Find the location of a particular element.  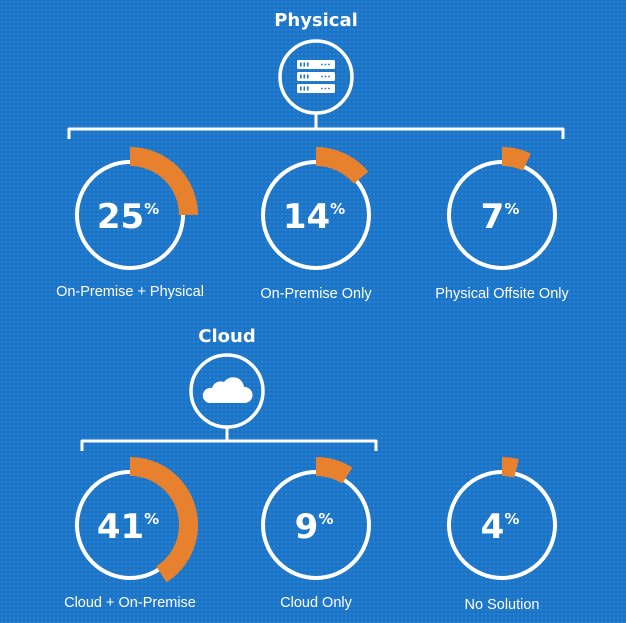

stat-percentage: 14% is located at coordinates (314, 217).